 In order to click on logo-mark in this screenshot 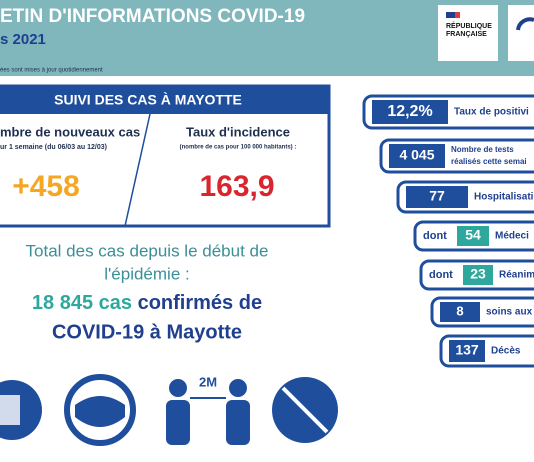, I will do `click(525, 24)`.